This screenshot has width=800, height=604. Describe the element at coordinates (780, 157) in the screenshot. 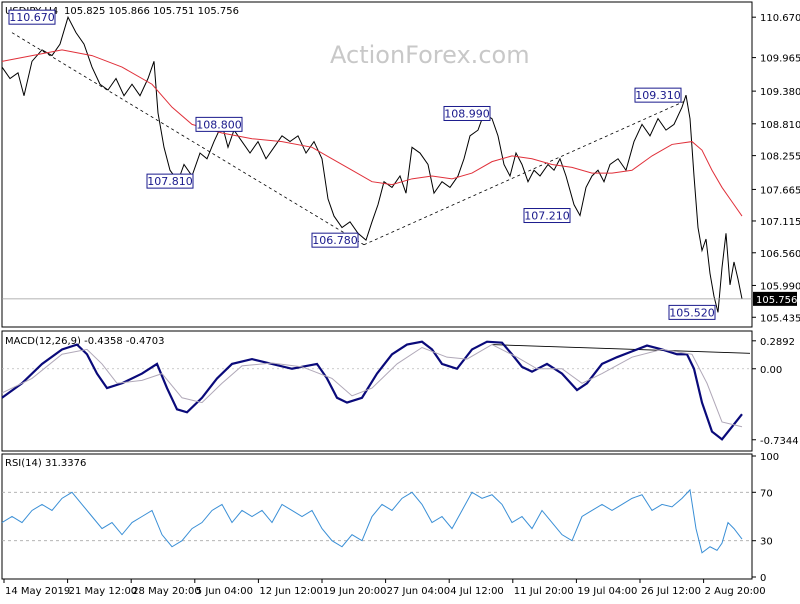

I see `price-tick-label: 108.255` at that location.